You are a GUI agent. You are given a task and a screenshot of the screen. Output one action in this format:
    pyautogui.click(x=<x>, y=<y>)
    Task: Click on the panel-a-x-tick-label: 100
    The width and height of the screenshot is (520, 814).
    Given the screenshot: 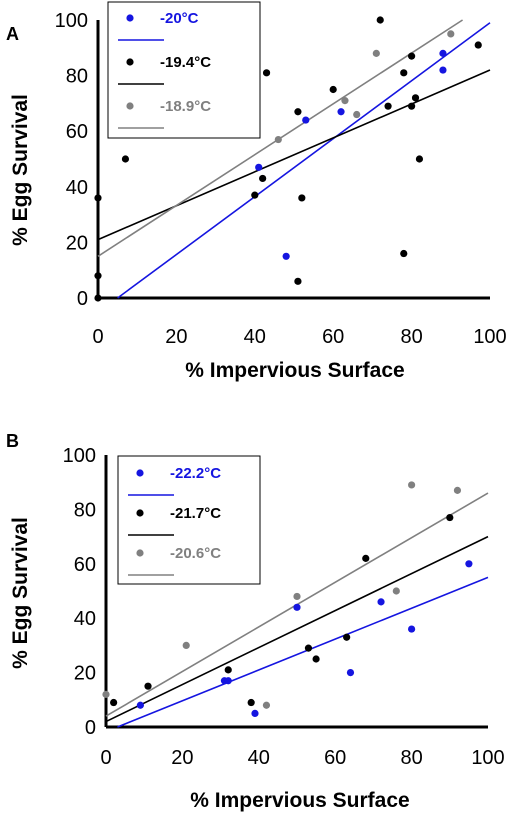 What is the action you would take?
    pyautogui.click(x=489, y=337)
    